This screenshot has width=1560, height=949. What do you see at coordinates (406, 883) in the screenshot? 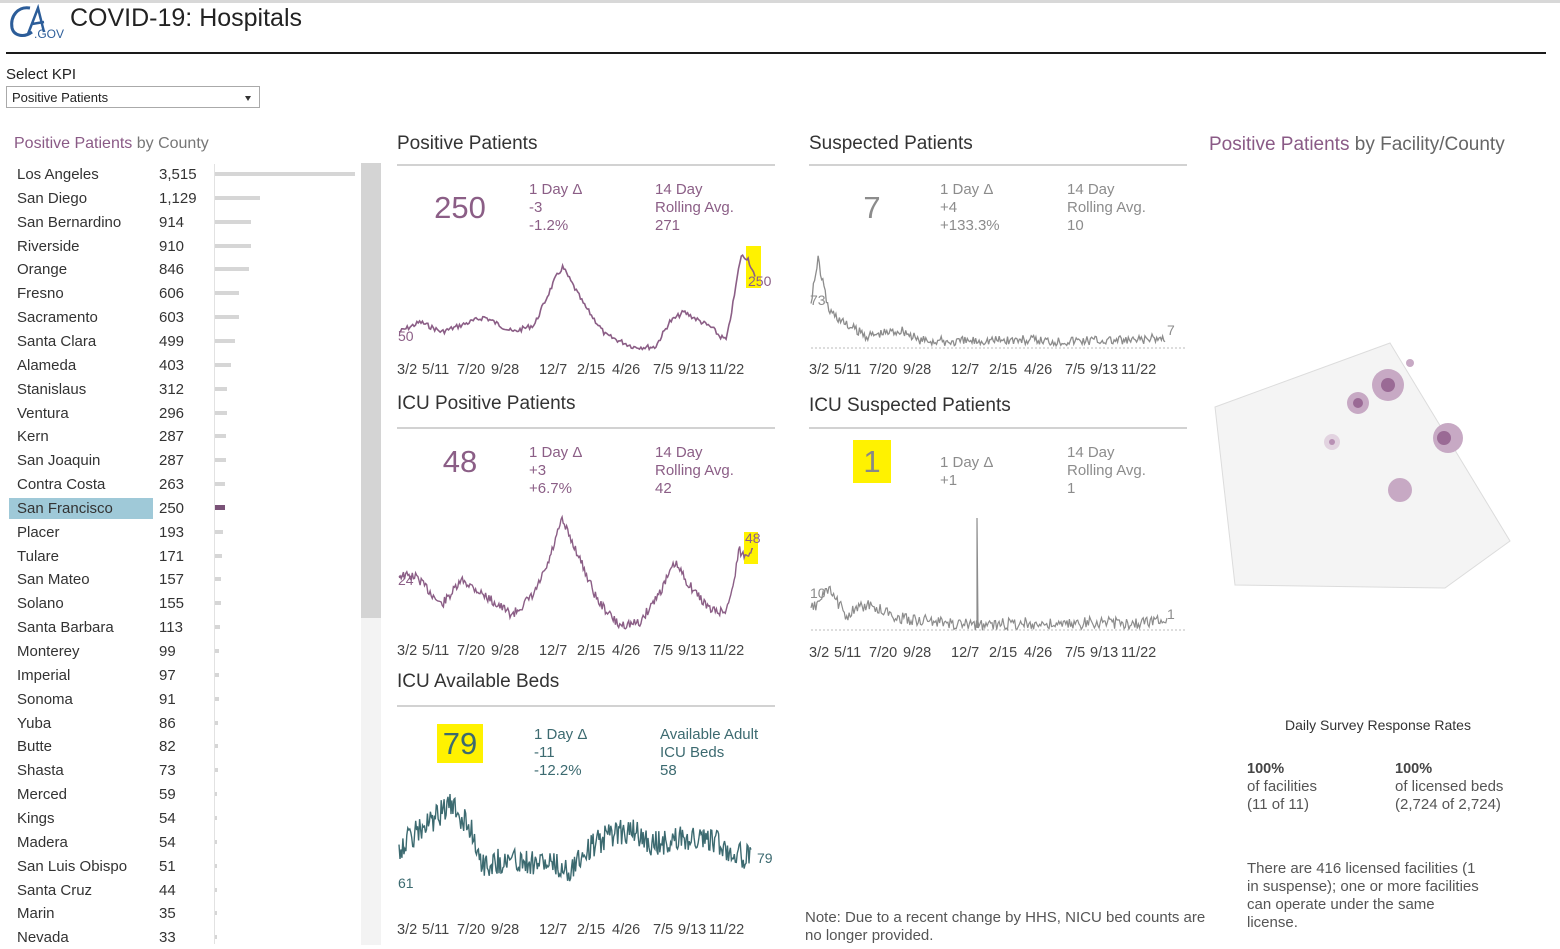
I see `icu-beds-start-label: 61` at bounding box center [406, 883].